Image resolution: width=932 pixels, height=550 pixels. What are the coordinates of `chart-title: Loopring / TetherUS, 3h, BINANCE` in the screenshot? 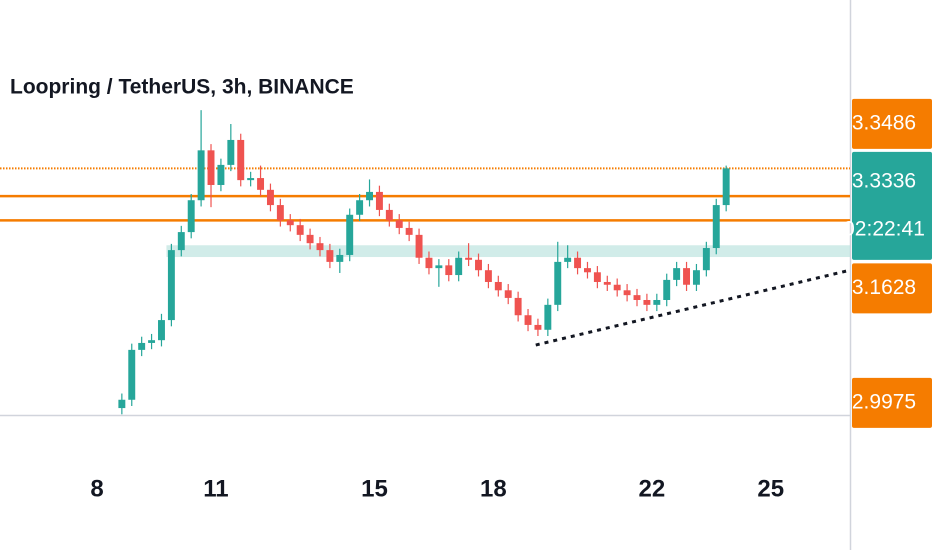 It's located at (182, 87).